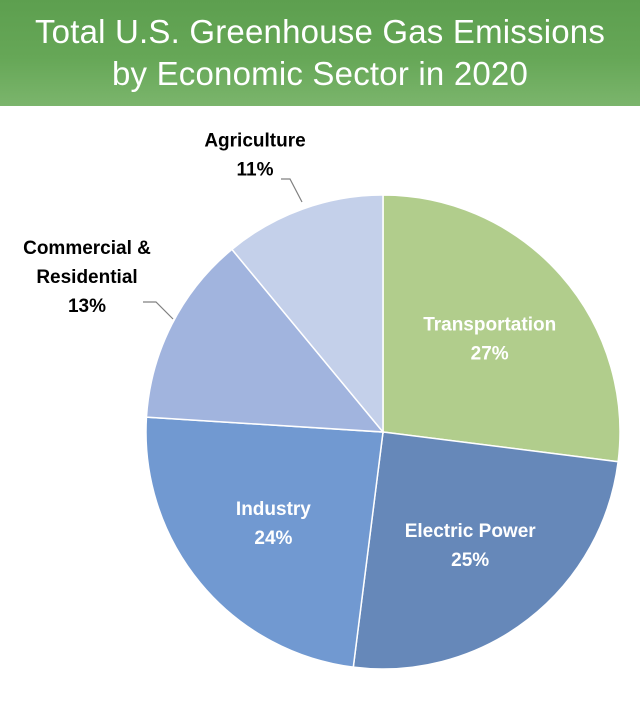 Image resolution: width=640 pixels, height=702 pixels. I want to click on slice-label-agriculture: Agriculture 11%, so click(254, 156).